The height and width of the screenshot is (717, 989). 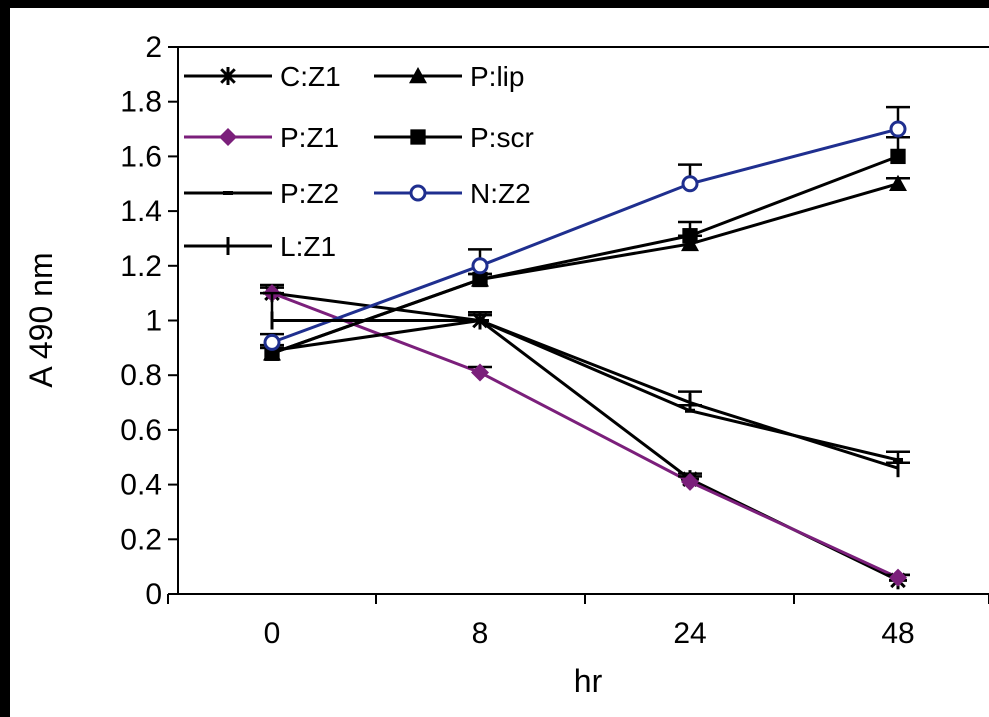 I want to click on y-tick-label: 0.4, so click(x=141, y=485).